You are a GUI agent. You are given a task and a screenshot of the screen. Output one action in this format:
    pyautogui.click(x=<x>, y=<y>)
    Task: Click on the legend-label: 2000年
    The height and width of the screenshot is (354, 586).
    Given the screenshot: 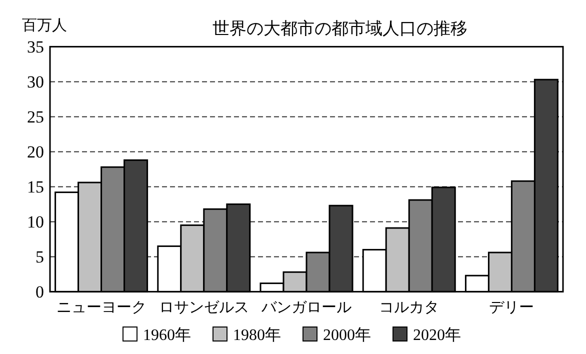 What is the action you would take?
    pyautogui.click(x=347, y=335)
    